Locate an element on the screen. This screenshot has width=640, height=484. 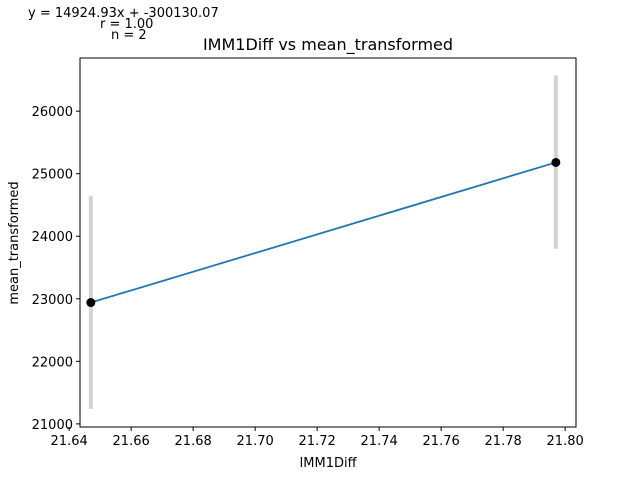
x-tick-label: 21.70 is located at coordinates (255, 441).